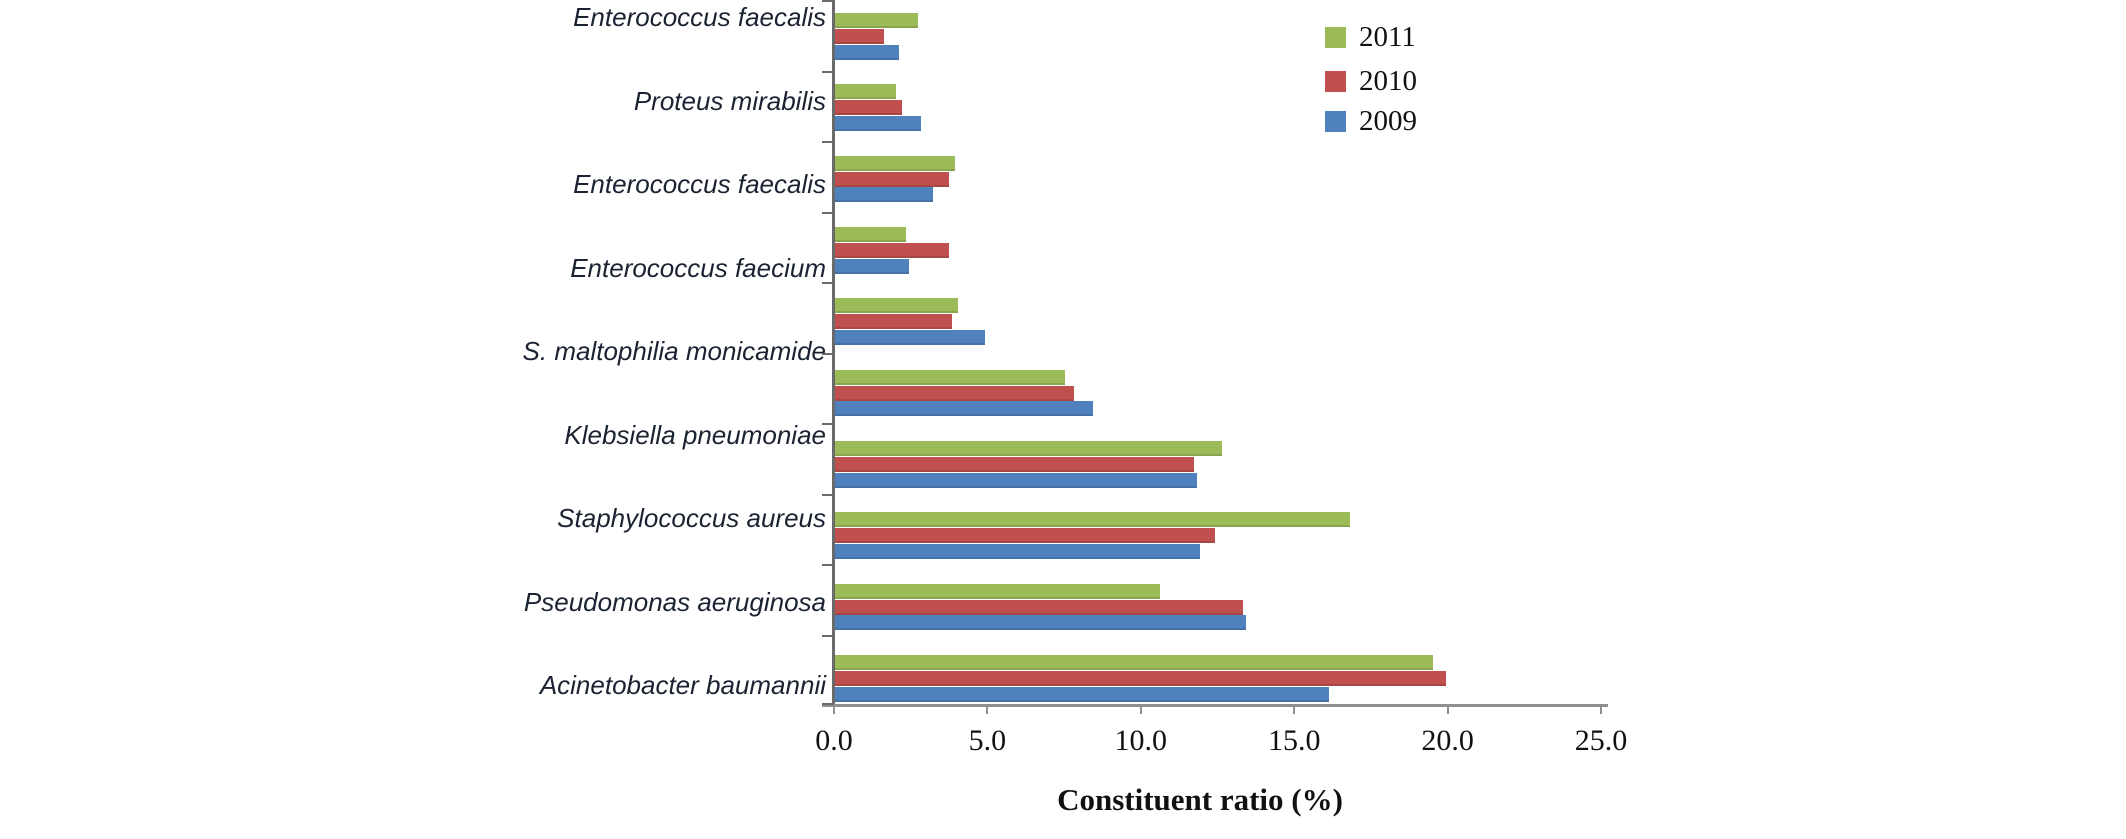  What do you see at coordinates (1294, 740) in the screenshot?
I see `x-axis-tick-label: 15.0` at bounding box center [1294, 740].